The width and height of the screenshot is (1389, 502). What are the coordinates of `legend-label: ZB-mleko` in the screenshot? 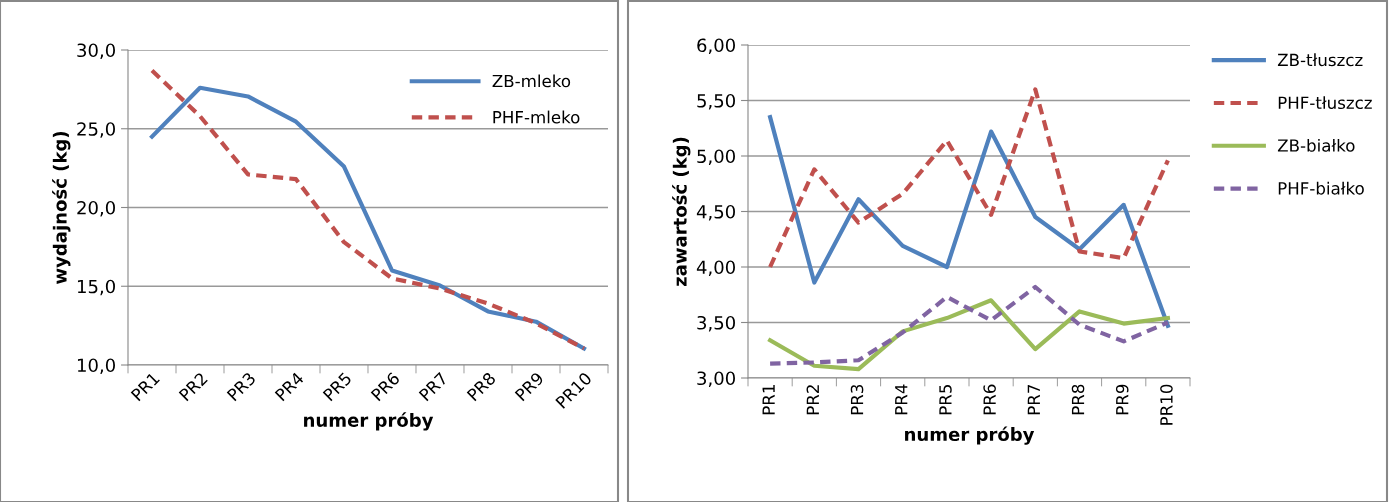 It's located at (531, 81).